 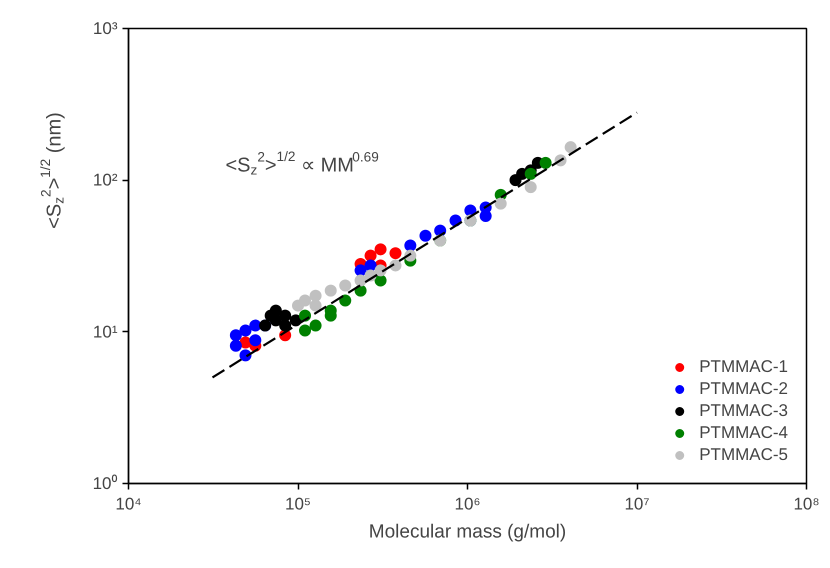 I want to click on y-tick-label: 10⁰, so click(x=105, y=483).